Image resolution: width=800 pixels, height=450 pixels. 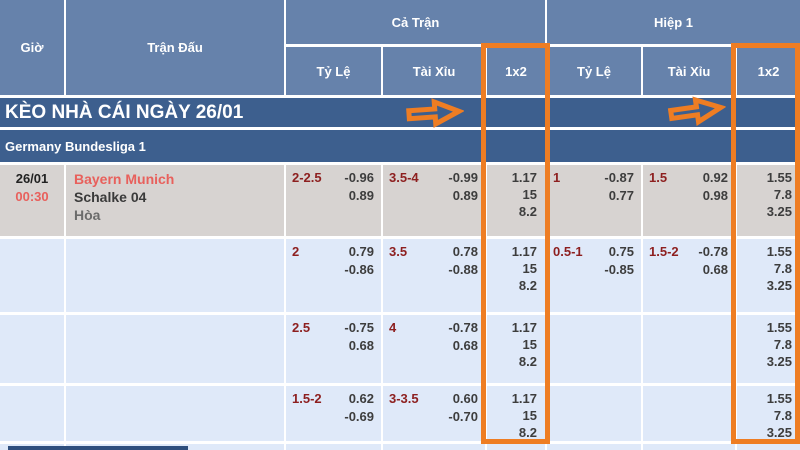 What do you see at coordinates (333, 349) in the screenshot?
I see `ft-handicap-cell: 2.5 -0.75 0.68` at bounding box center [333, 349].